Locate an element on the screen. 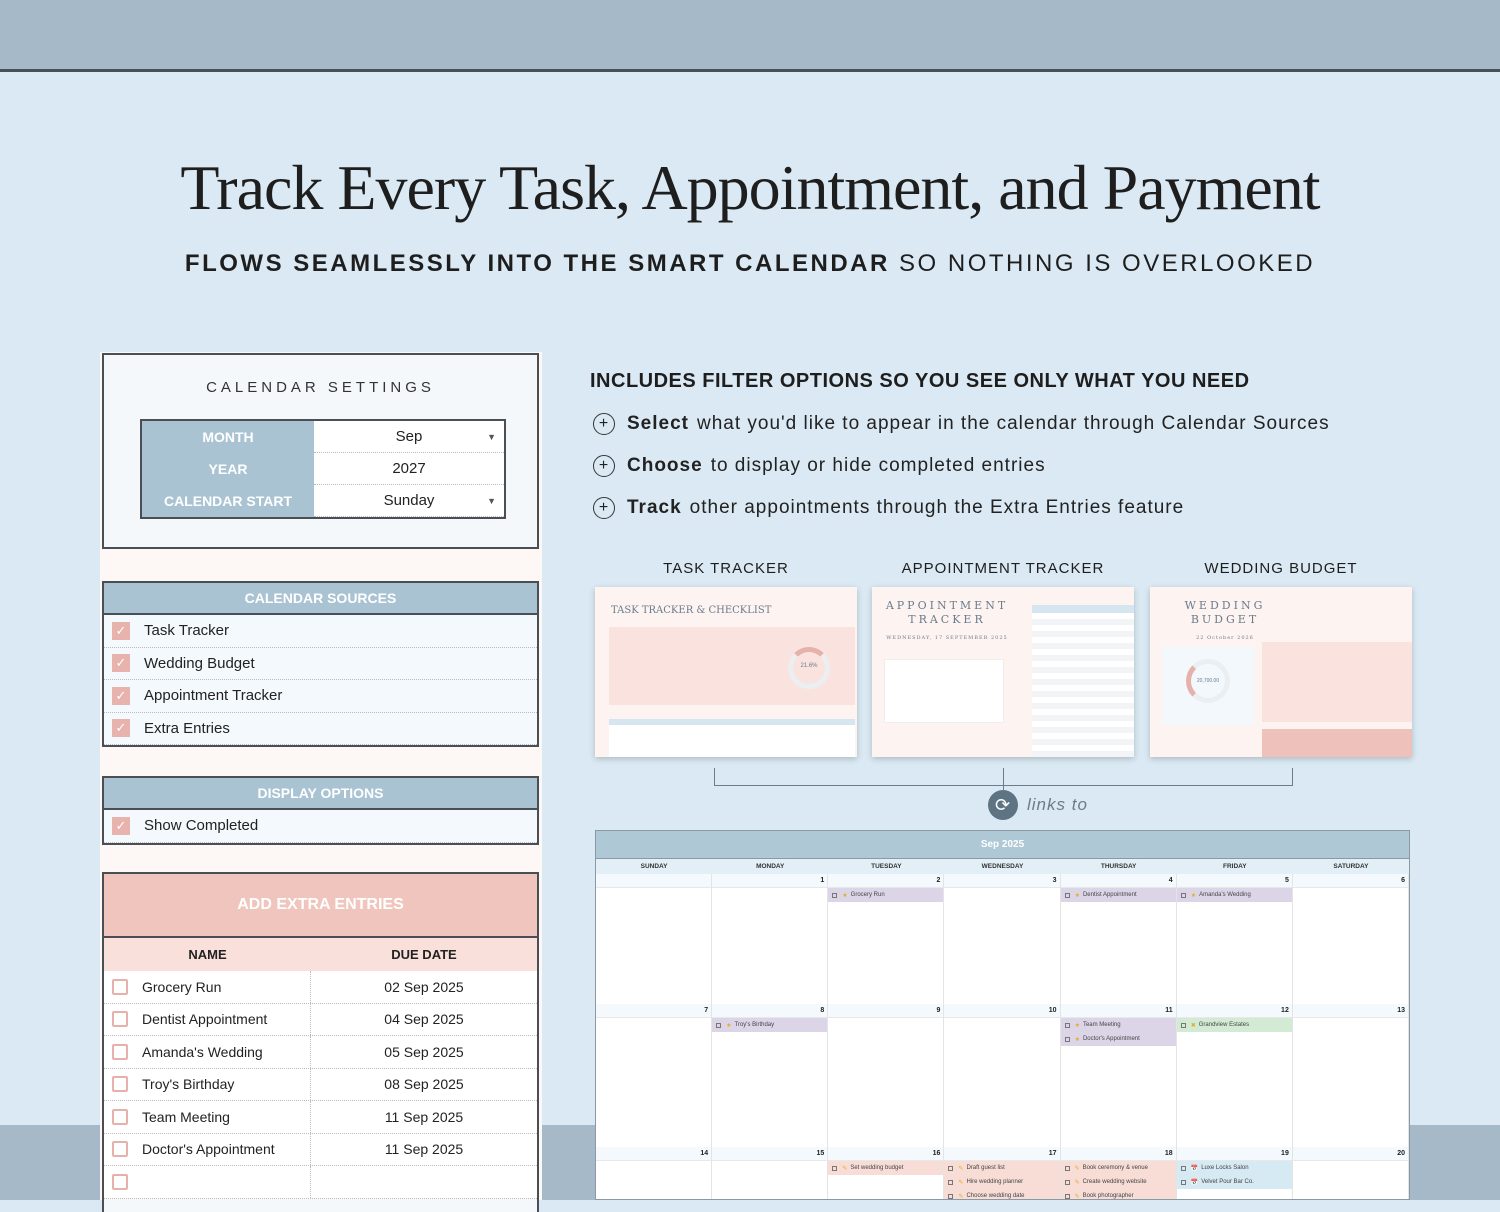  settings-input: 2027 is located at coordinates (409, 469).